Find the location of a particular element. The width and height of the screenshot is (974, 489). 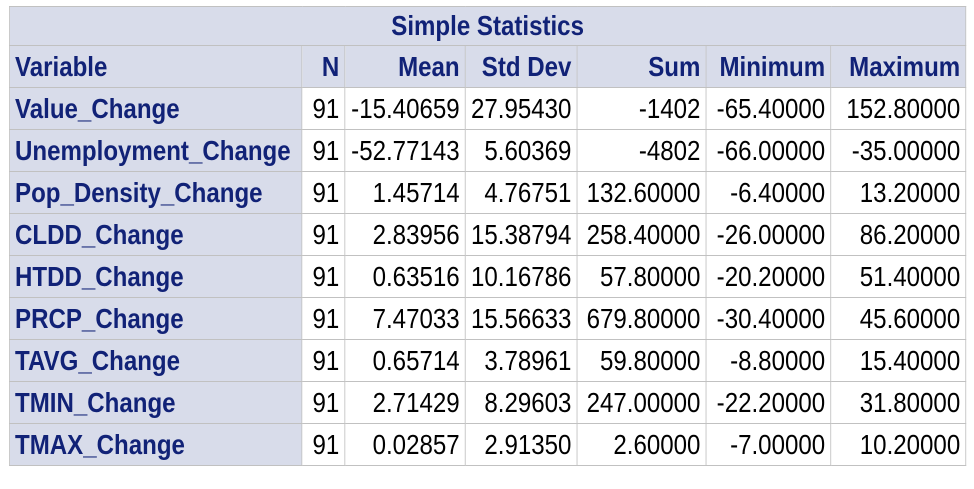

row-maximum: 51.40000 is located at coordinates (898, 276).